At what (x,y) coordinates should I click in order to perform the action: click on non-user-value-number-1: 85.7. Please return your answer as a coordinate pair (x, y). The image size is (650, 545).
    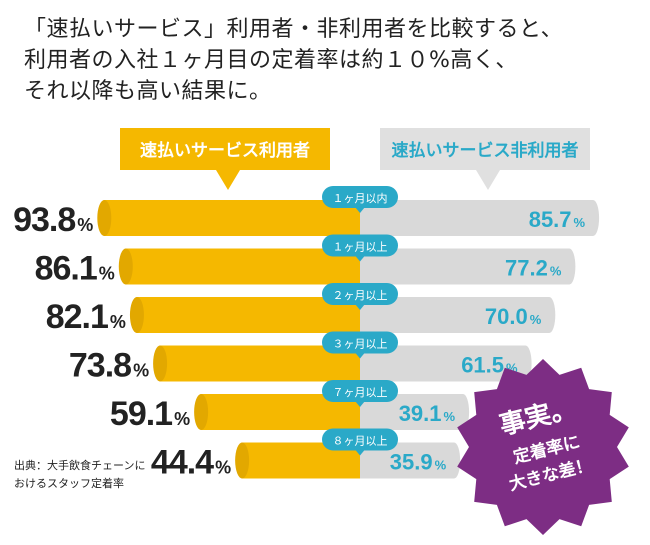
    Looking at the image, I should click on (550, 219).